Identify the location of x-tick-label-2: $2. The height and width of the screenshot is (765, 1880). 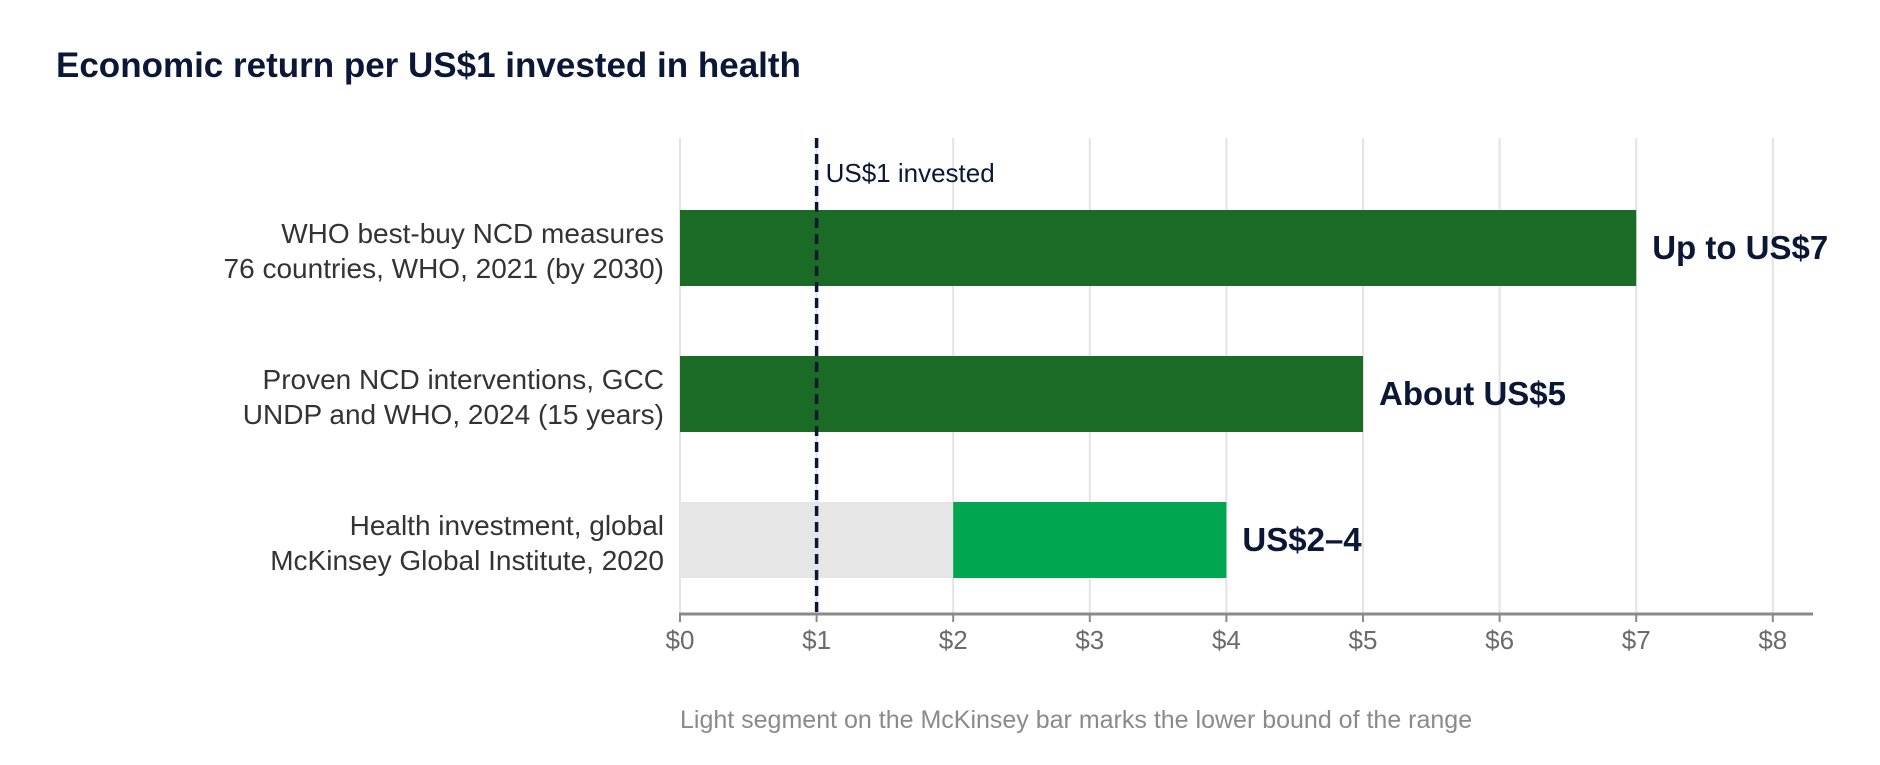
(953, 640).